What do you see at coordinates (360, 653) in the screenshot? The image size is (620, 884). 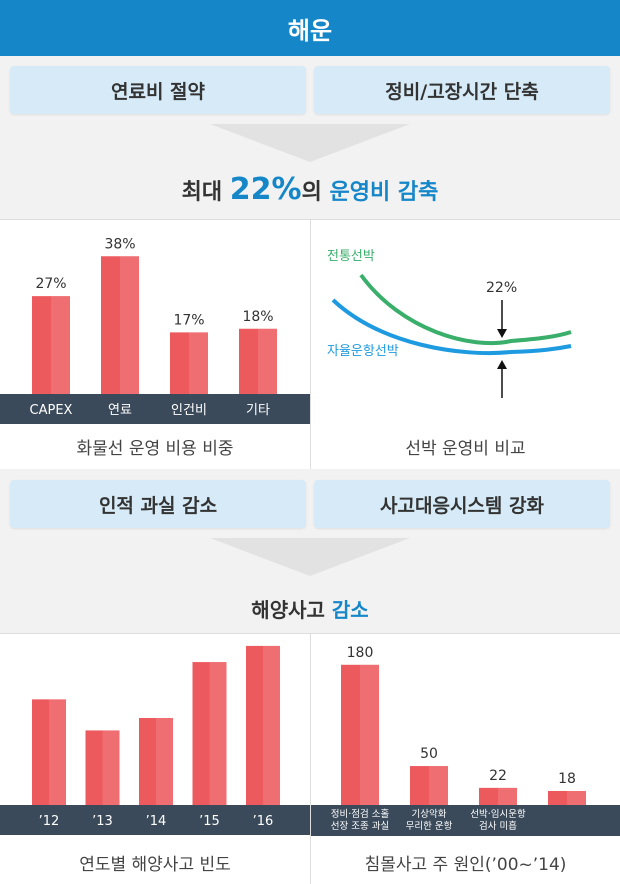 I see `data-label: 180` at bounding box center [360, 653].